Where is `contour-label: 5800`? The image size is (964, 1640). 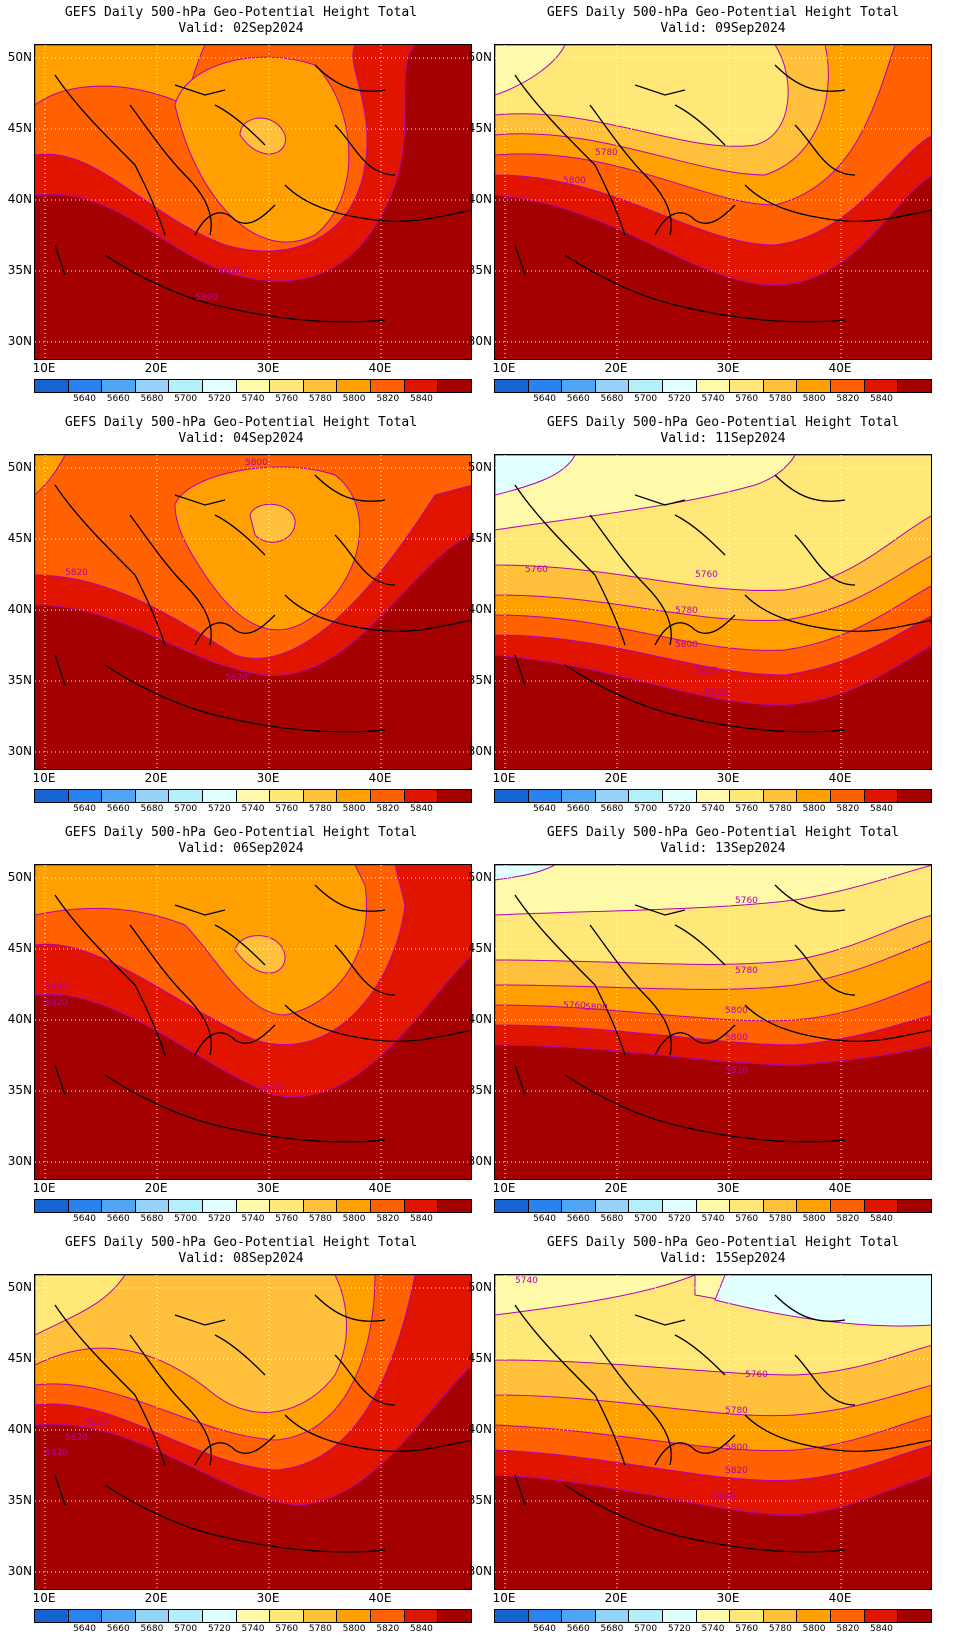 contour-label: 5800 is located at coordinates (686, 645).